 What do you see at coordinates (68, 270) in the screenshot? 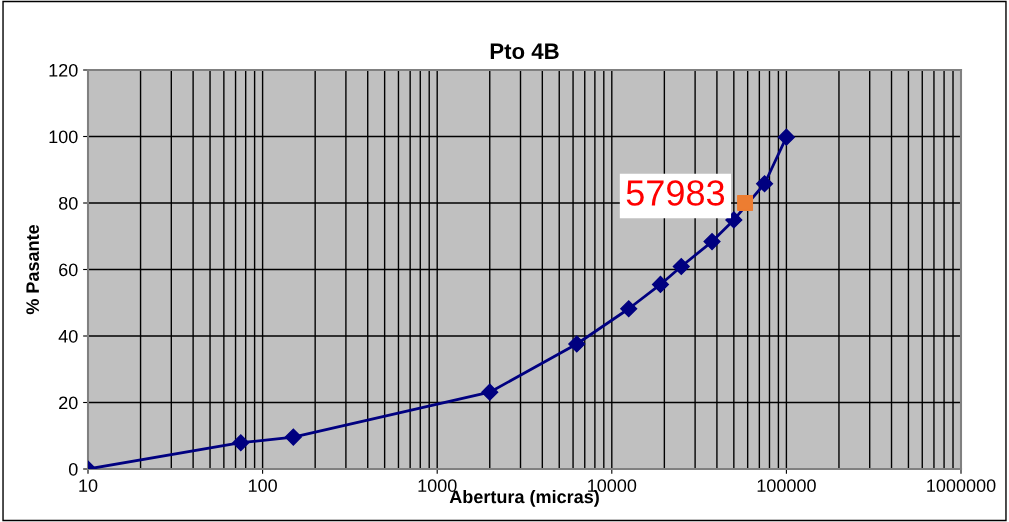
I see `y-tick-label: 60` at bounding box center [68, 270].